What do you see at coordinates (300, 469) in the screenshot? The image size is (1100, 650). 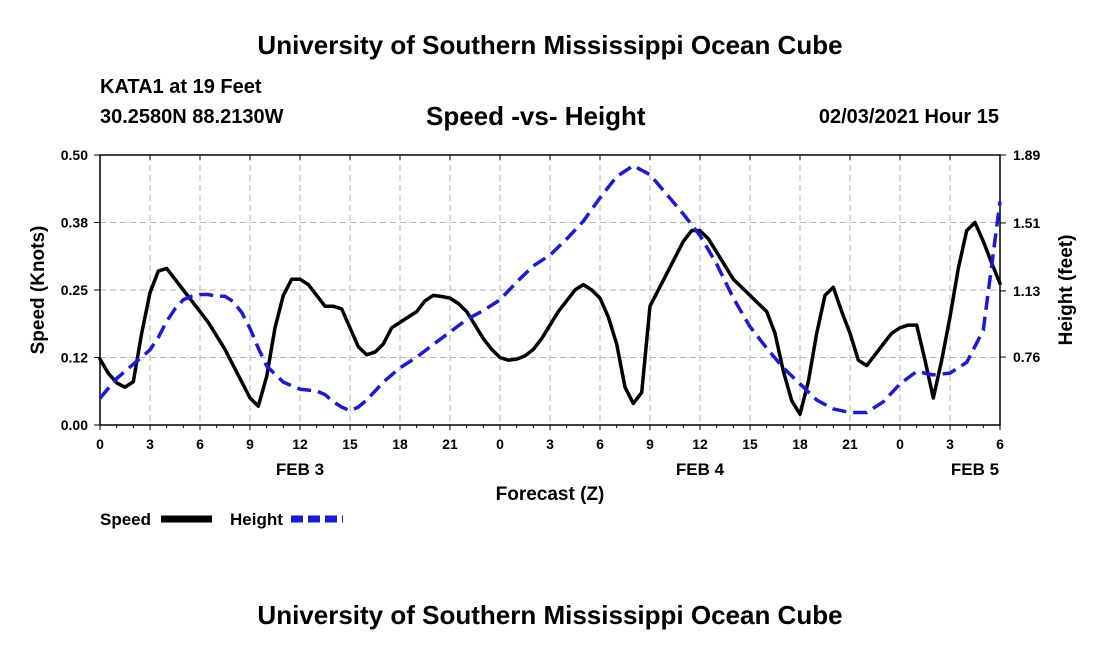 I see `date-label: FEB 3` at bounding box center [300, 469].